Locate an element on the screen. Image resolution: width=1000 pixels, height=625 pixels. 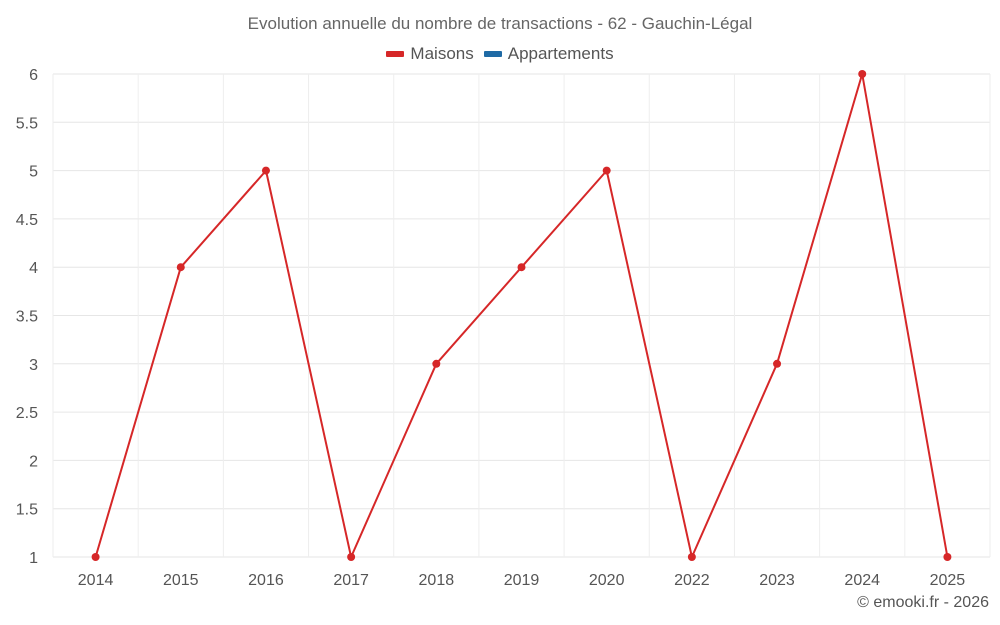
x-tick-label-2019: 2019 is located at coordinates (522, 580).